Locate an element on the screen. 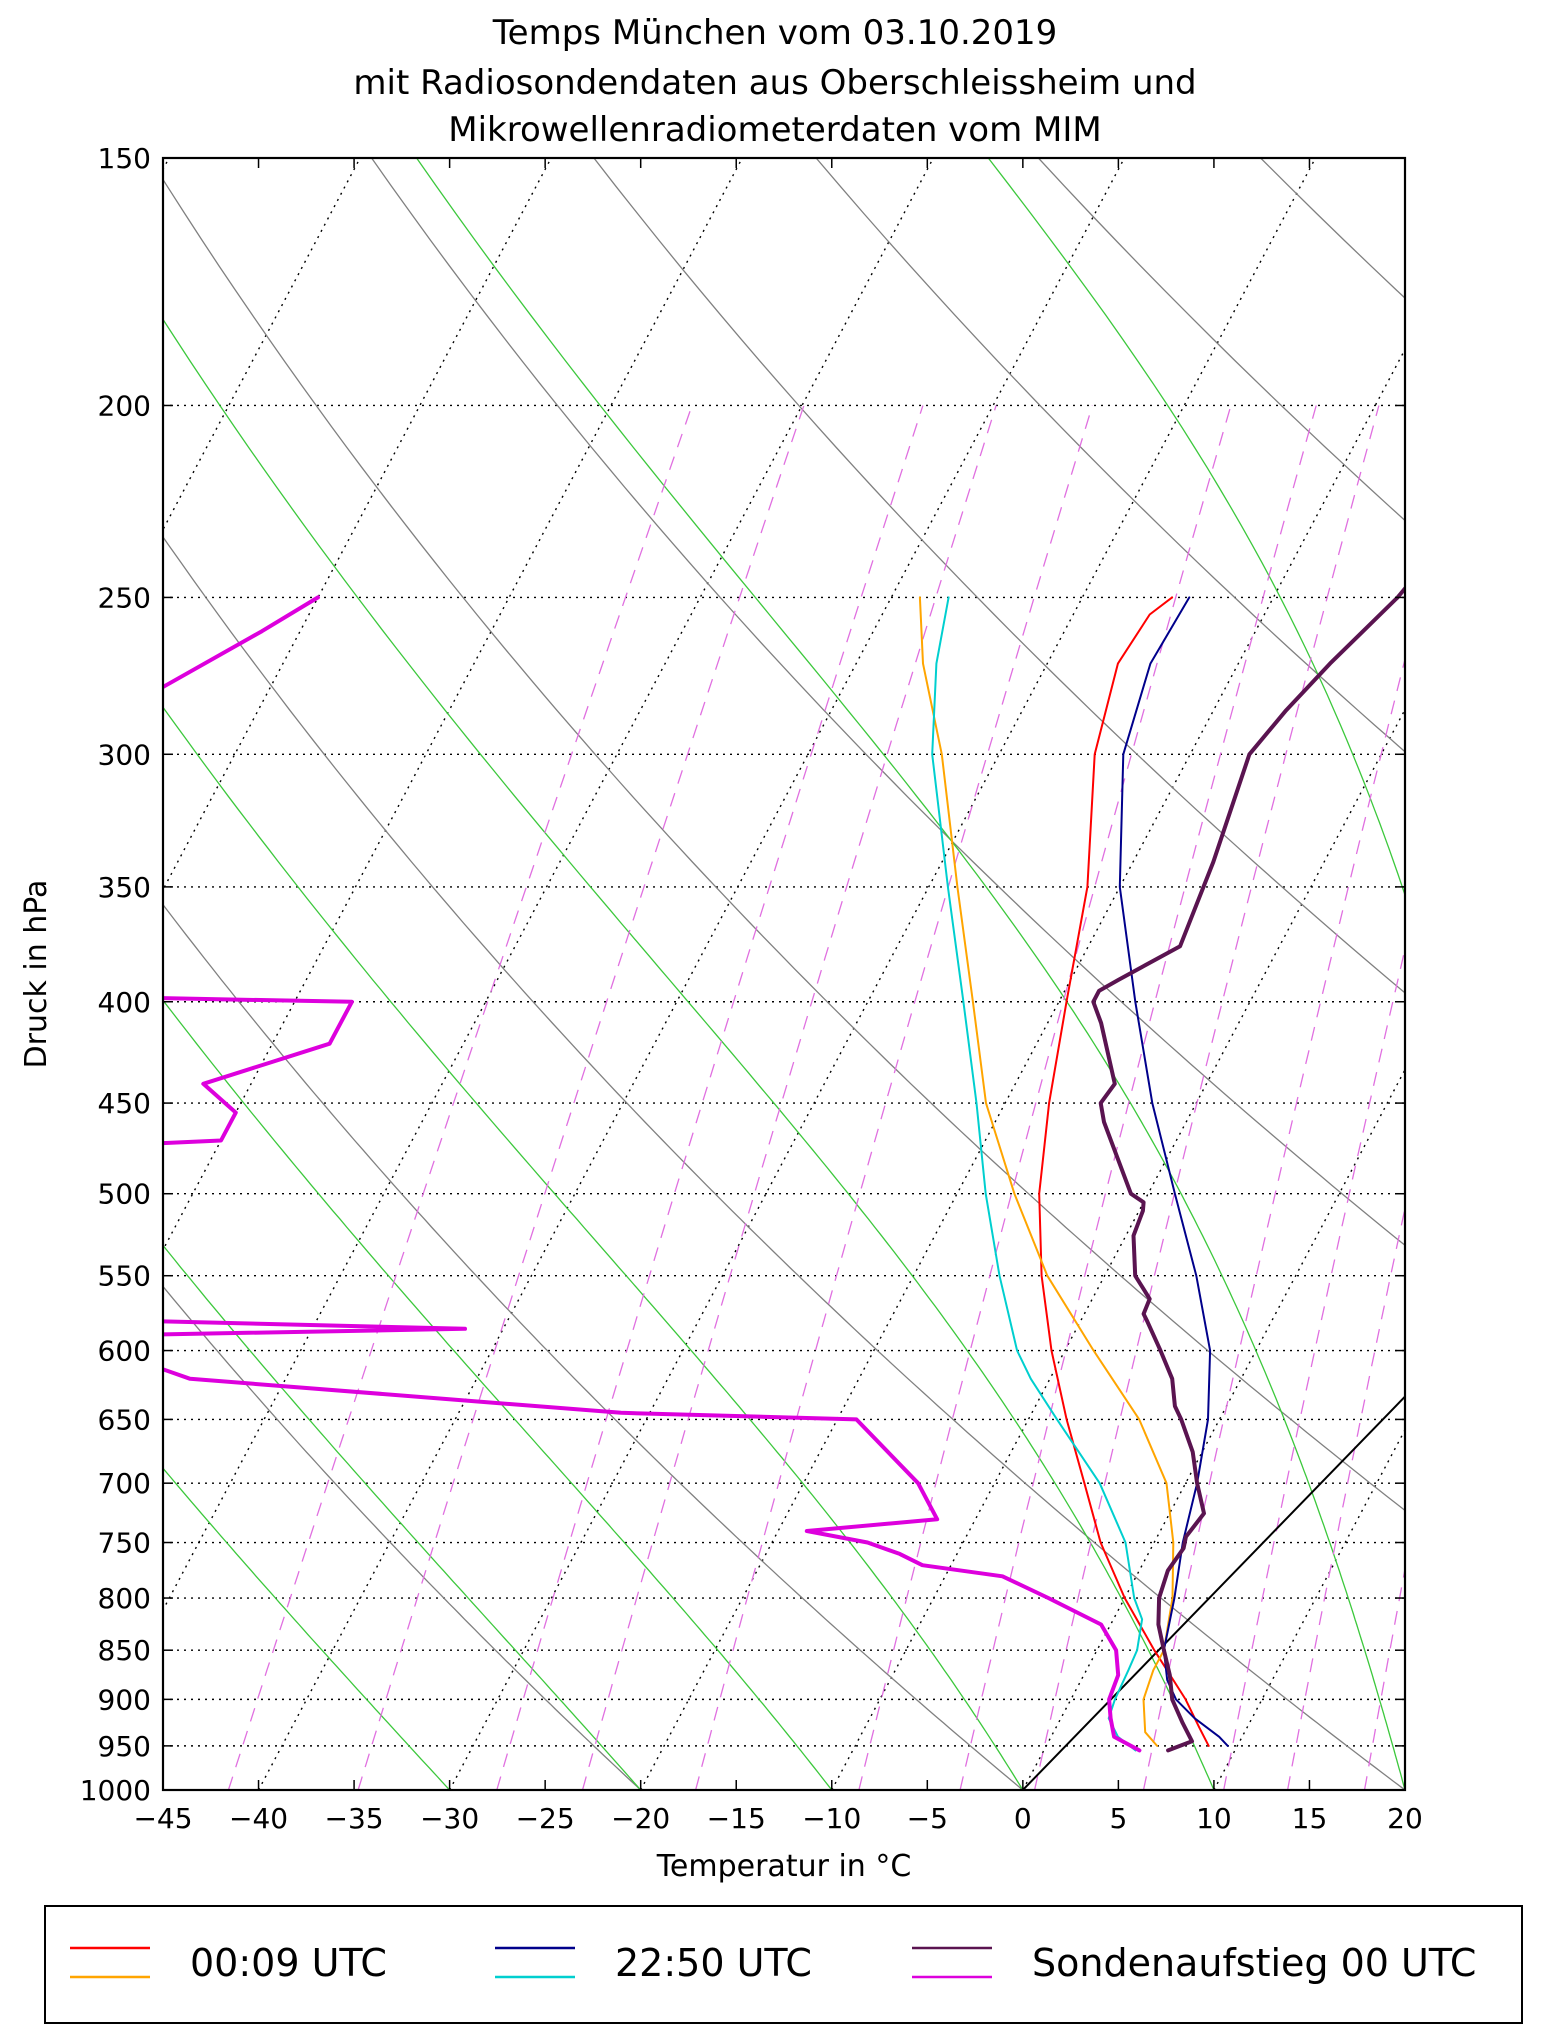 The width and height of the screenshot is (1542, 2032). x-tick-label: −45 is located at coordinates (162, 1818).